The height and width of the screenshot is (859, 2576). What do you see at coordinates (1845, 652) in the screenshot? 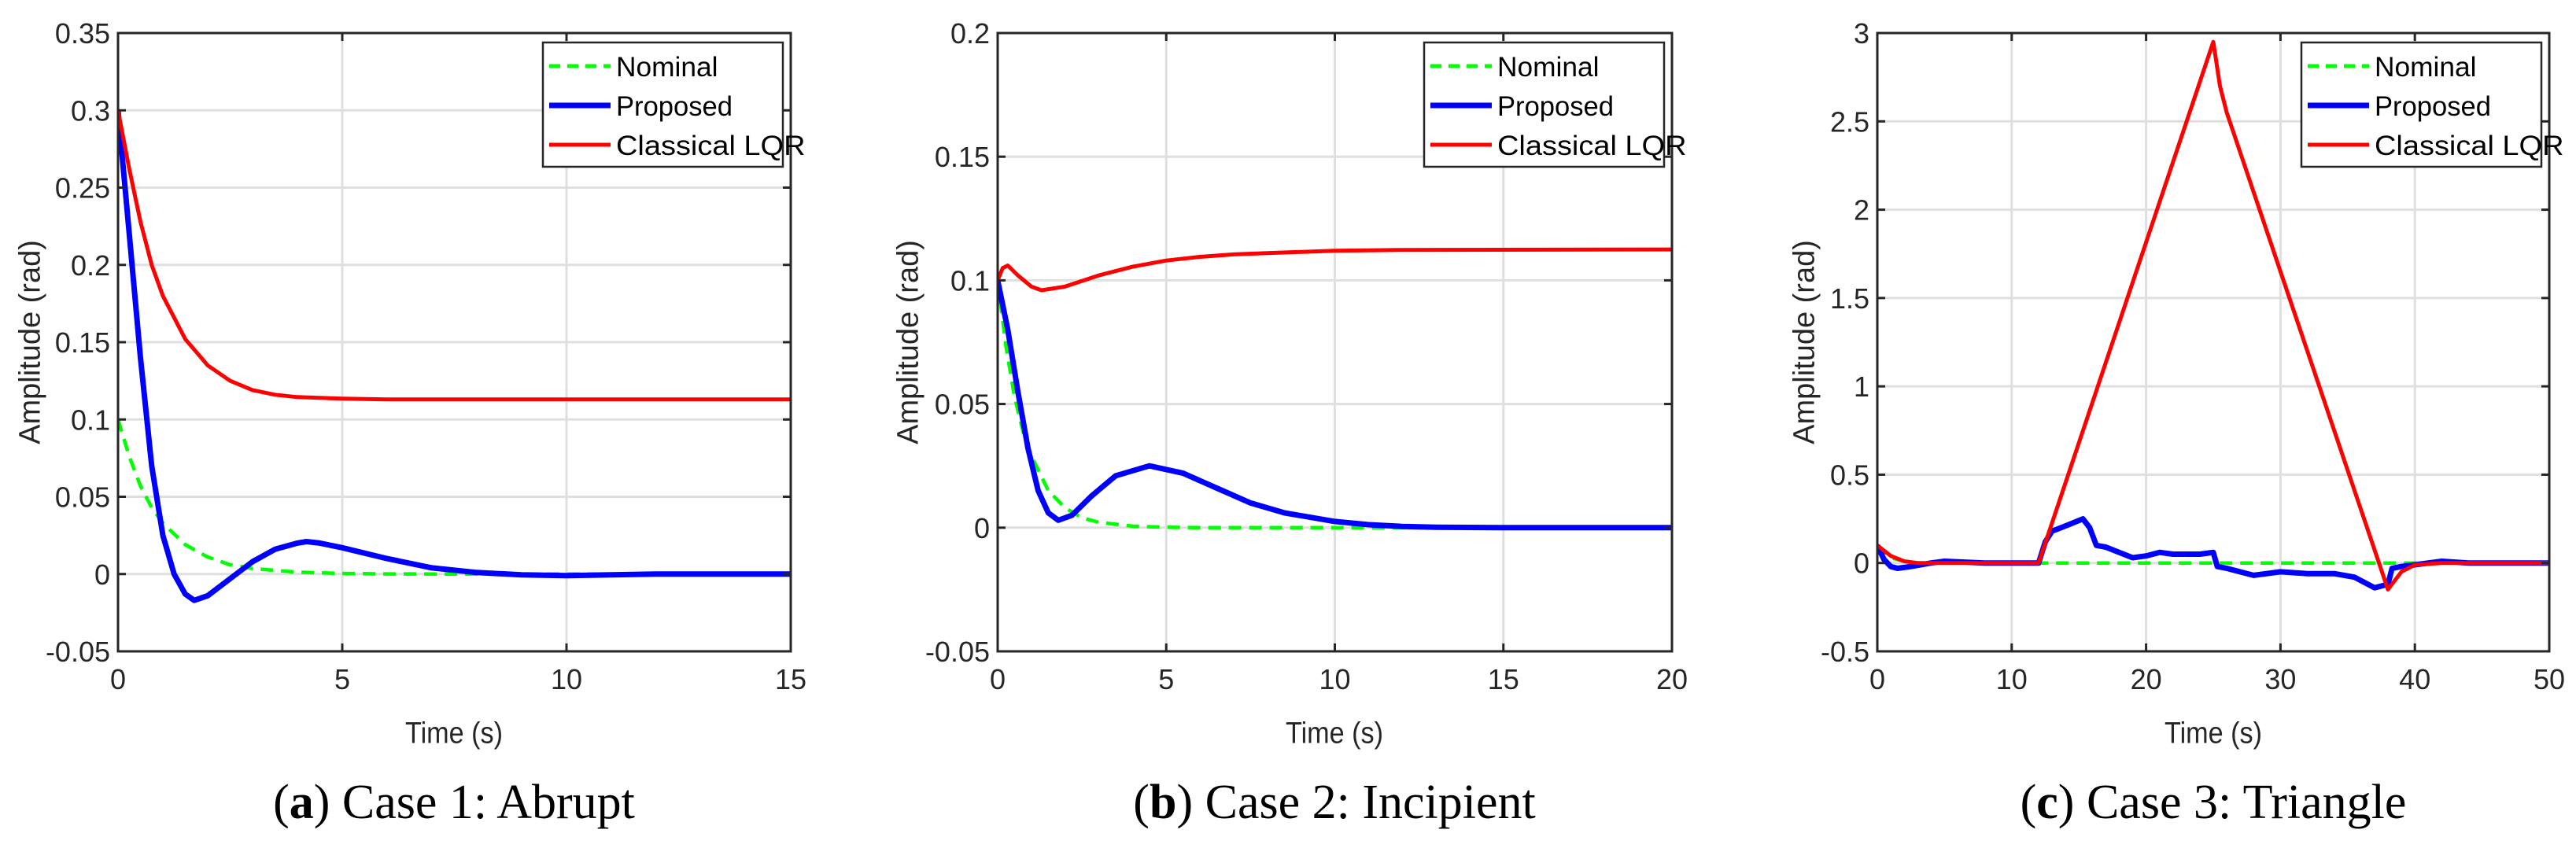
I see `y-tick-label: -0.5` at bounding box center [1845, 652].